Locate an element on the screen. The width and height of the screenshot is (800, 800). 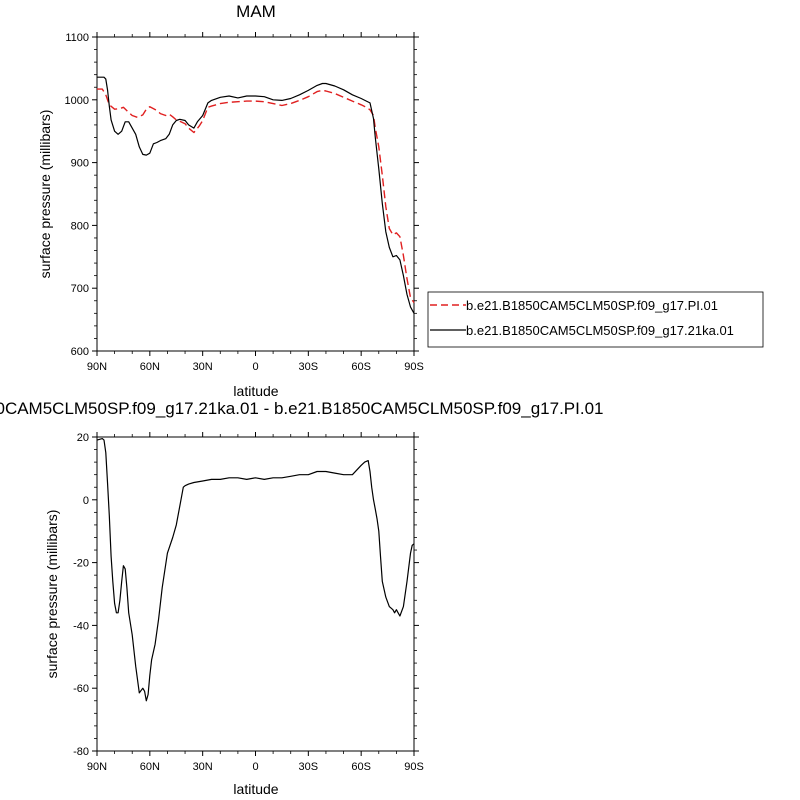
y-tick-label: -40 is located at coordinates (81, 626).